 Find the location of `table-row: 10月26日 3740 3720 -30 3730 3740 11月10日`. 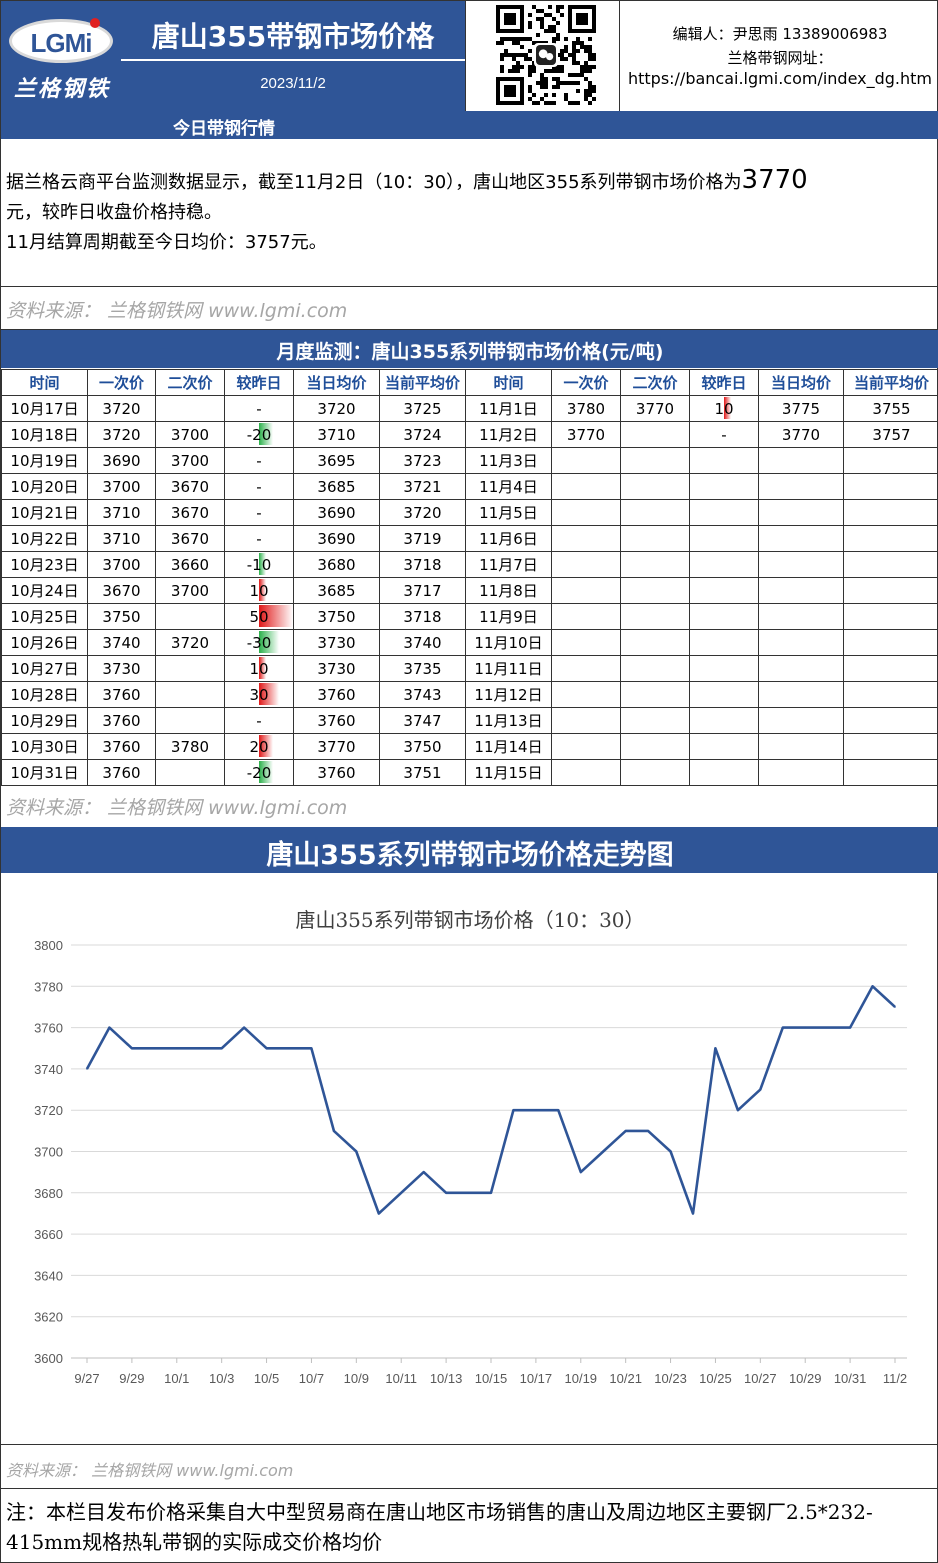

table-row: 10月26日 3740 3720 -30 3730 3740 11月10日 is located at coordinates (469, 642).